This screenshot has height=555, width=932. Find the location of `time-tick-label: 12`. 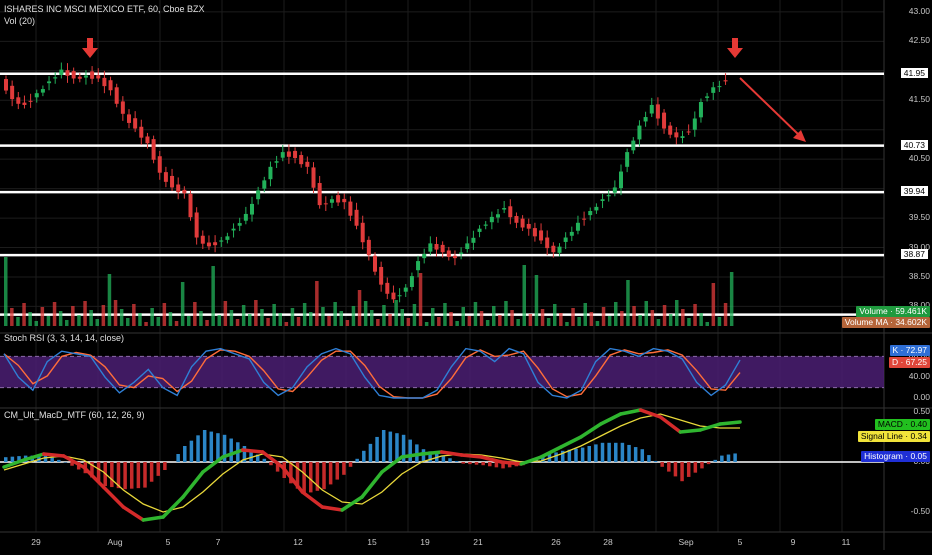

time-tick-label: 12 is located at coordinates (298, 542).